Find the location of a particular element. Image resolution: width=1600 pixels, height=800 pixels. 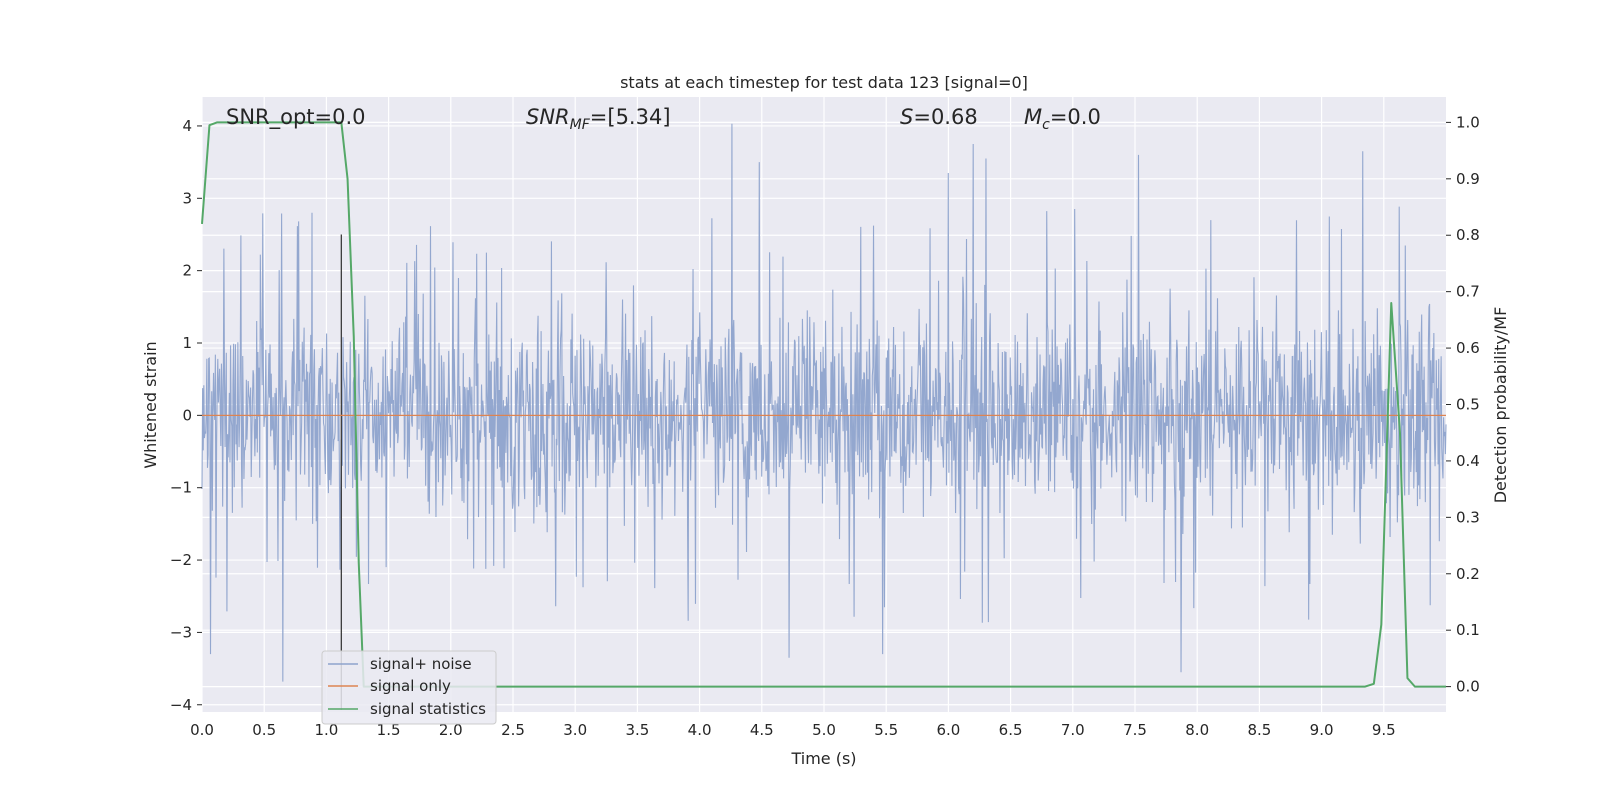

annotation-snr-mf-sub: MF is located at coordinates (580, 125).